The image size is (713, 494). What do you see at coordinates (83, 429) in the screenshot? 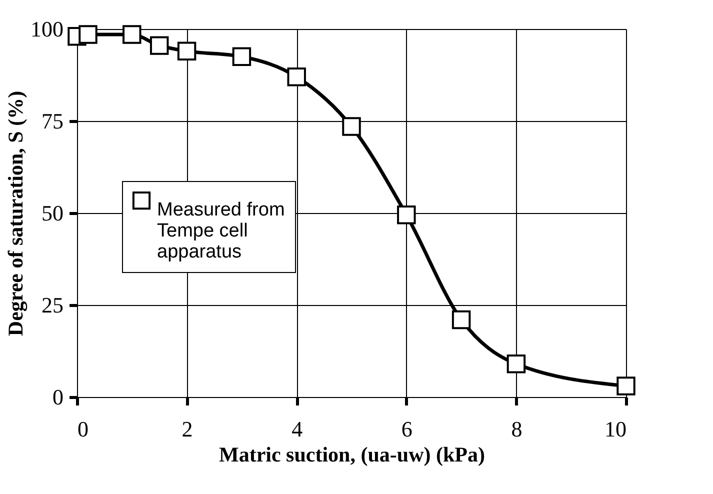
I see `x-tick-label: 0` at bounding box center [83, 429].